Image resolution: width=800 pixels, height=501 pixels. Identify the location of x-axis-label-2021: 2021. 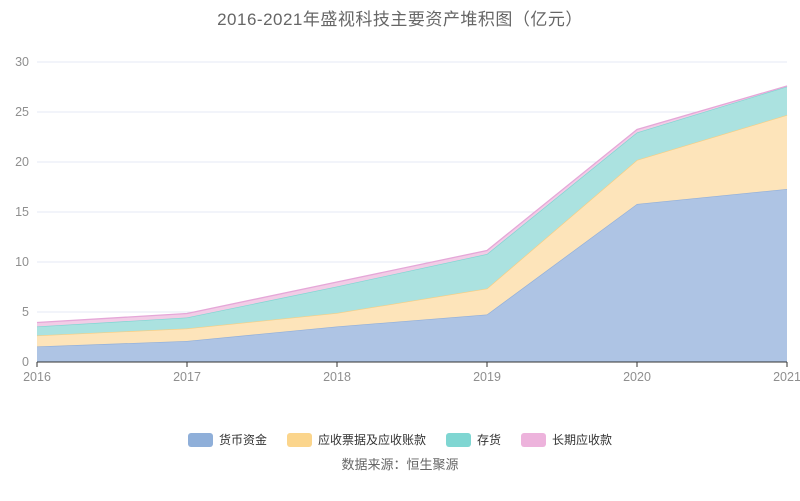
(786, 377).